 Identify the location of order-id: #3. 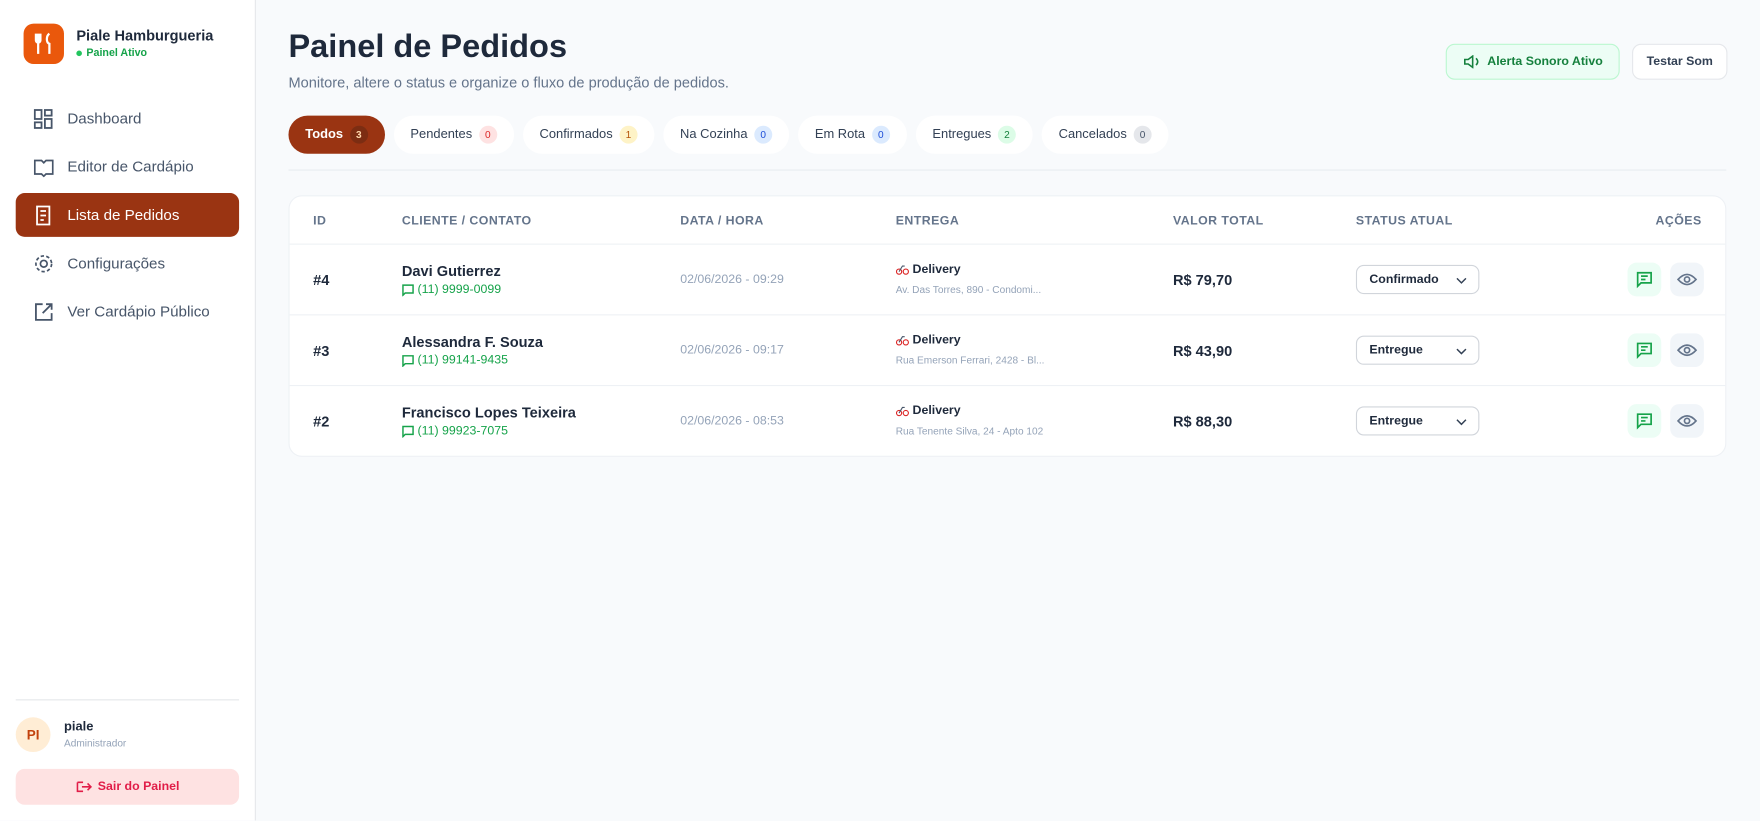
(321, 351).